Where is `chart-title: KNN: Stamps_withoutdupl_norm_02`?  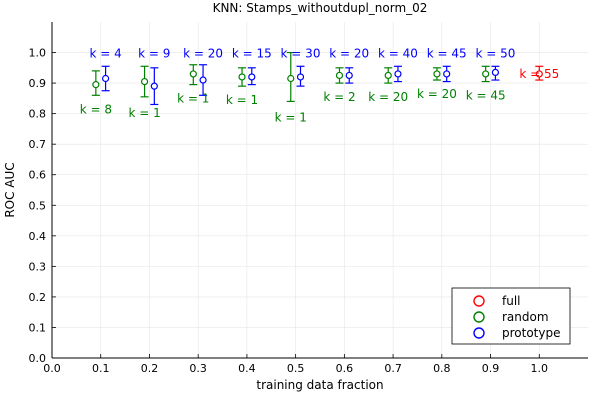
chart-title: KNN: Stamps_withoutdupl_norm_02 is located at coordinates (320, 8).